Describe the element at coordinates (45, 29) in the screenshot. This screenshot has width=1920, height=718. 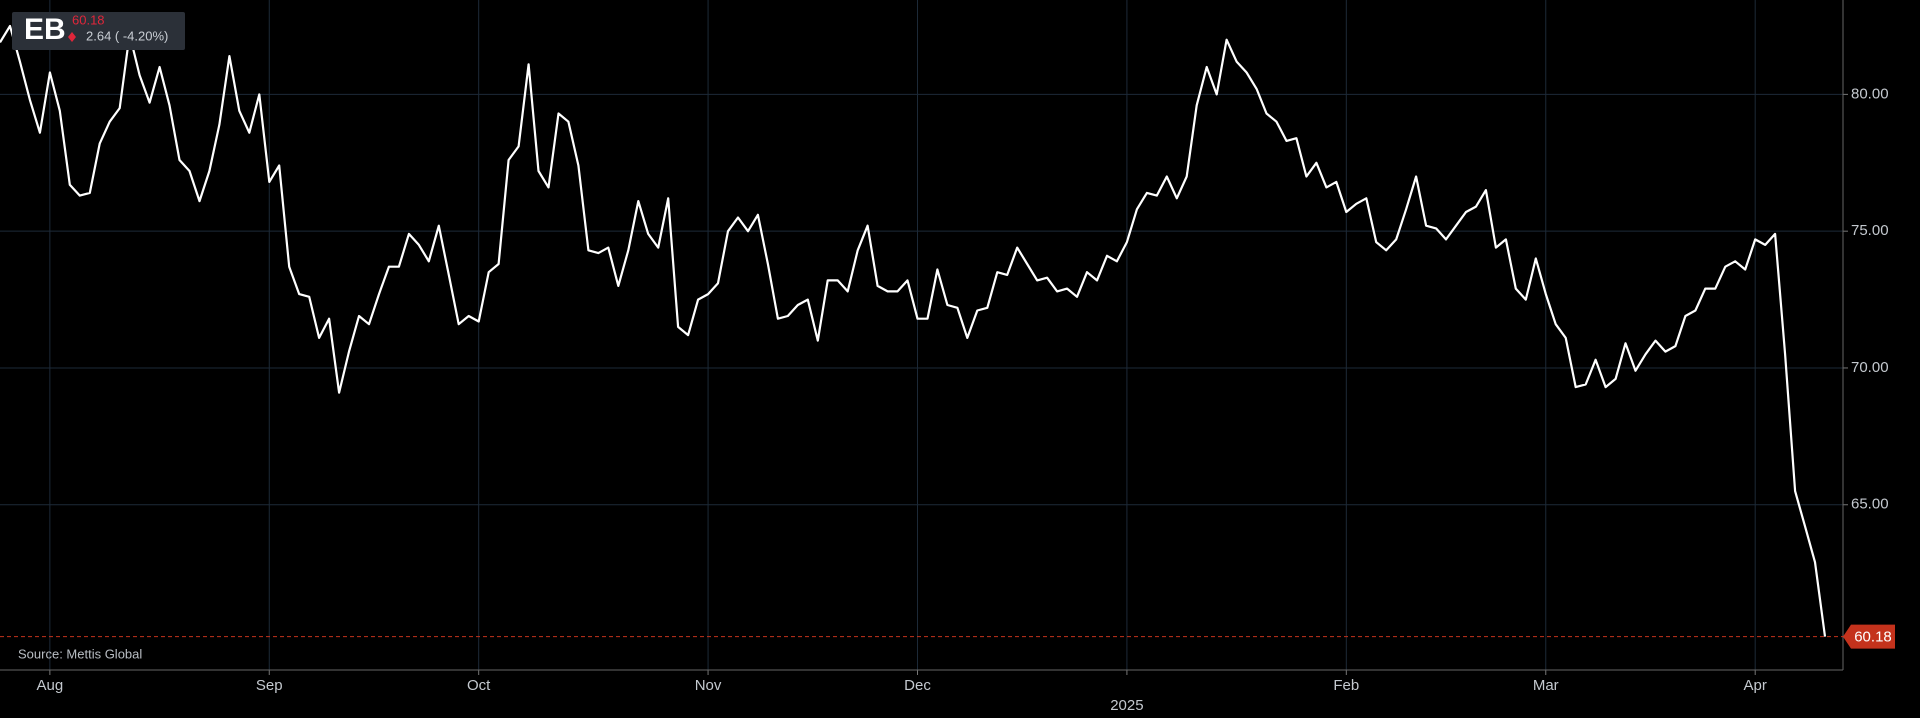
I see `ticker: EB` at that location.